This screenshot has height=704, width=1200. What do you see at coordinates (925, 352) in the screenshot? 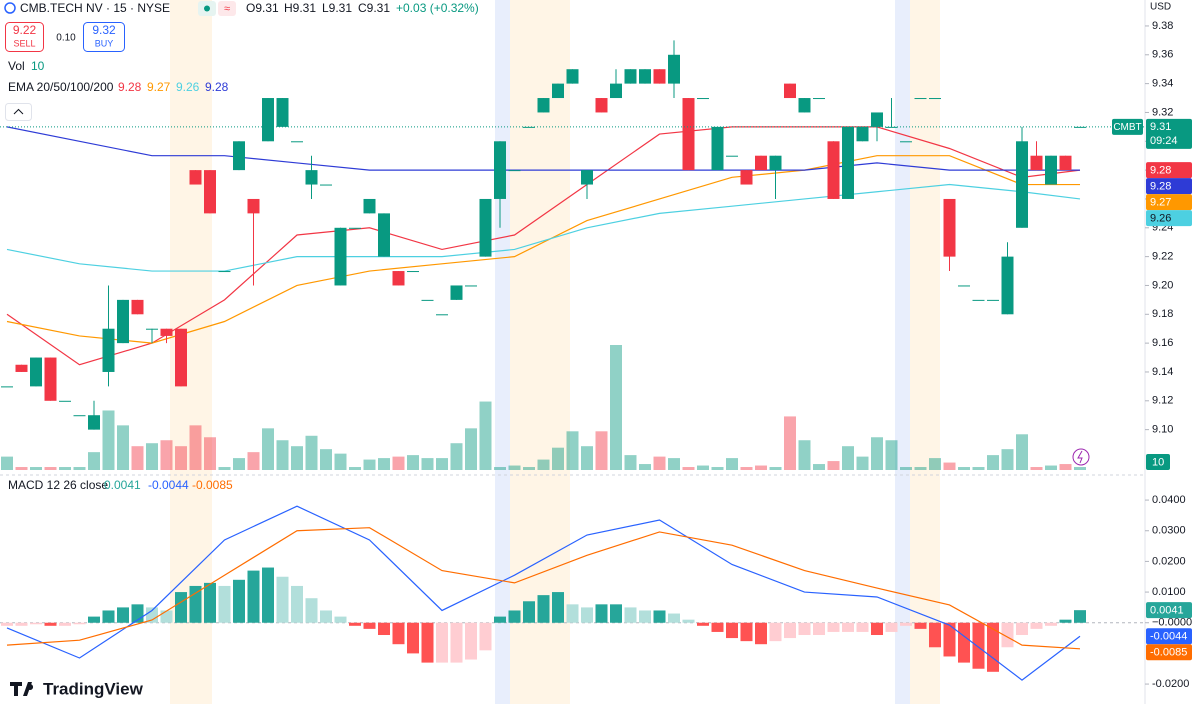
I see `session-band` at bounding box center [925, 352].